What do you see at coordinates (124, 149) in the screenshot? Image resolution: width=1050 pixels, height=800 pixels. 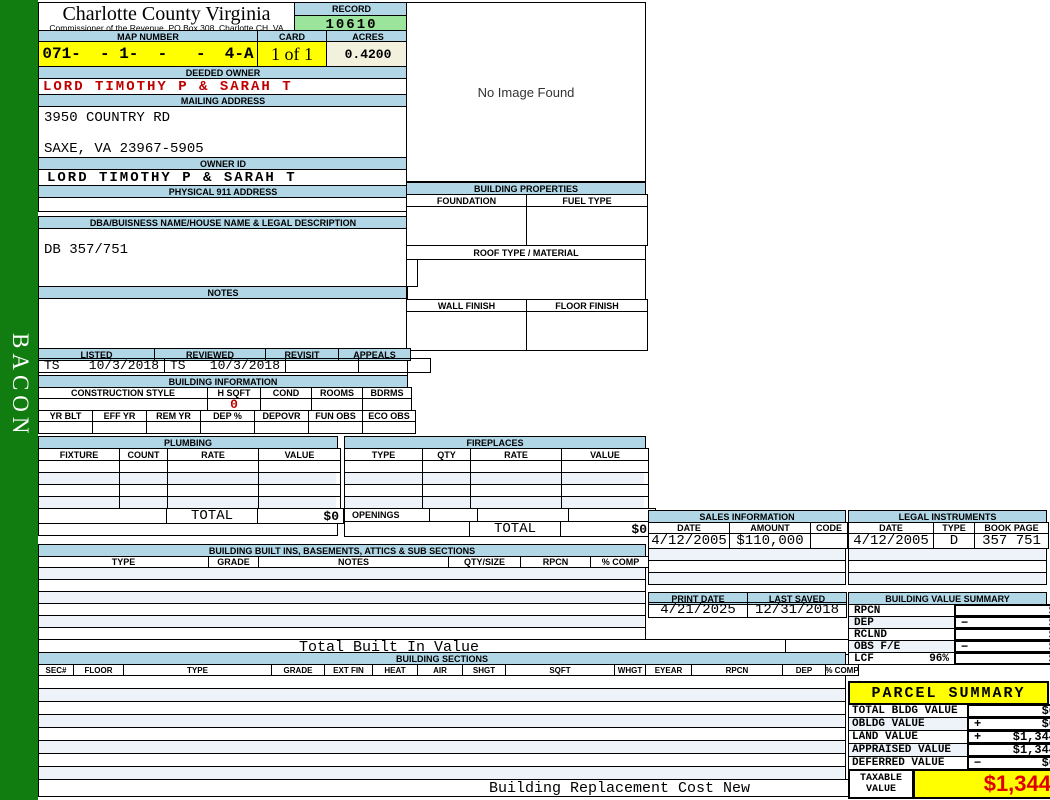 I see `mailing-line2: SAXE, VA 23967-5905` at bounding box center [124, 149].